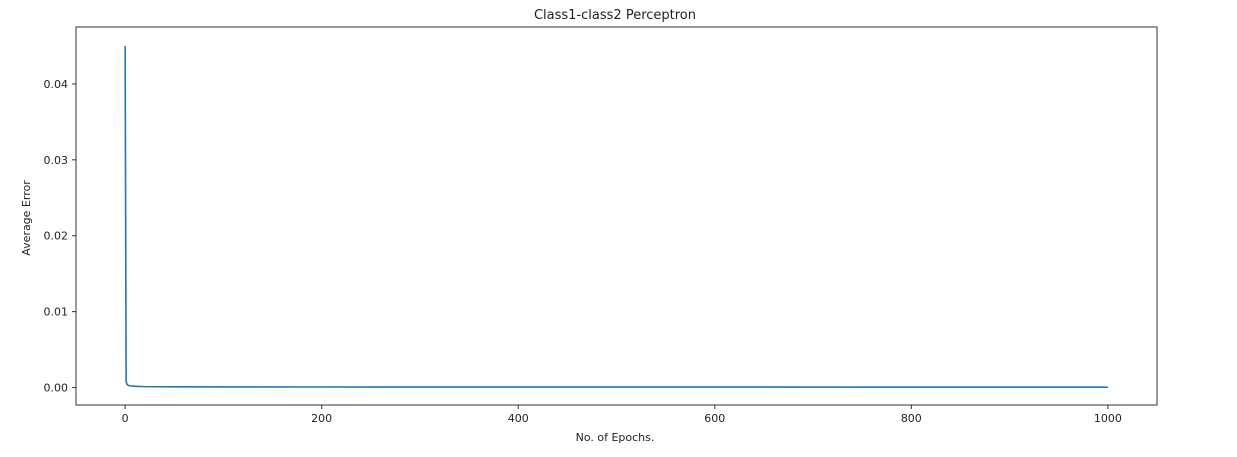  What do you see at coordinates (26, 218) in the screenshot?
I see `y-axis-label: Average Error` at bounding box center [26, 218].